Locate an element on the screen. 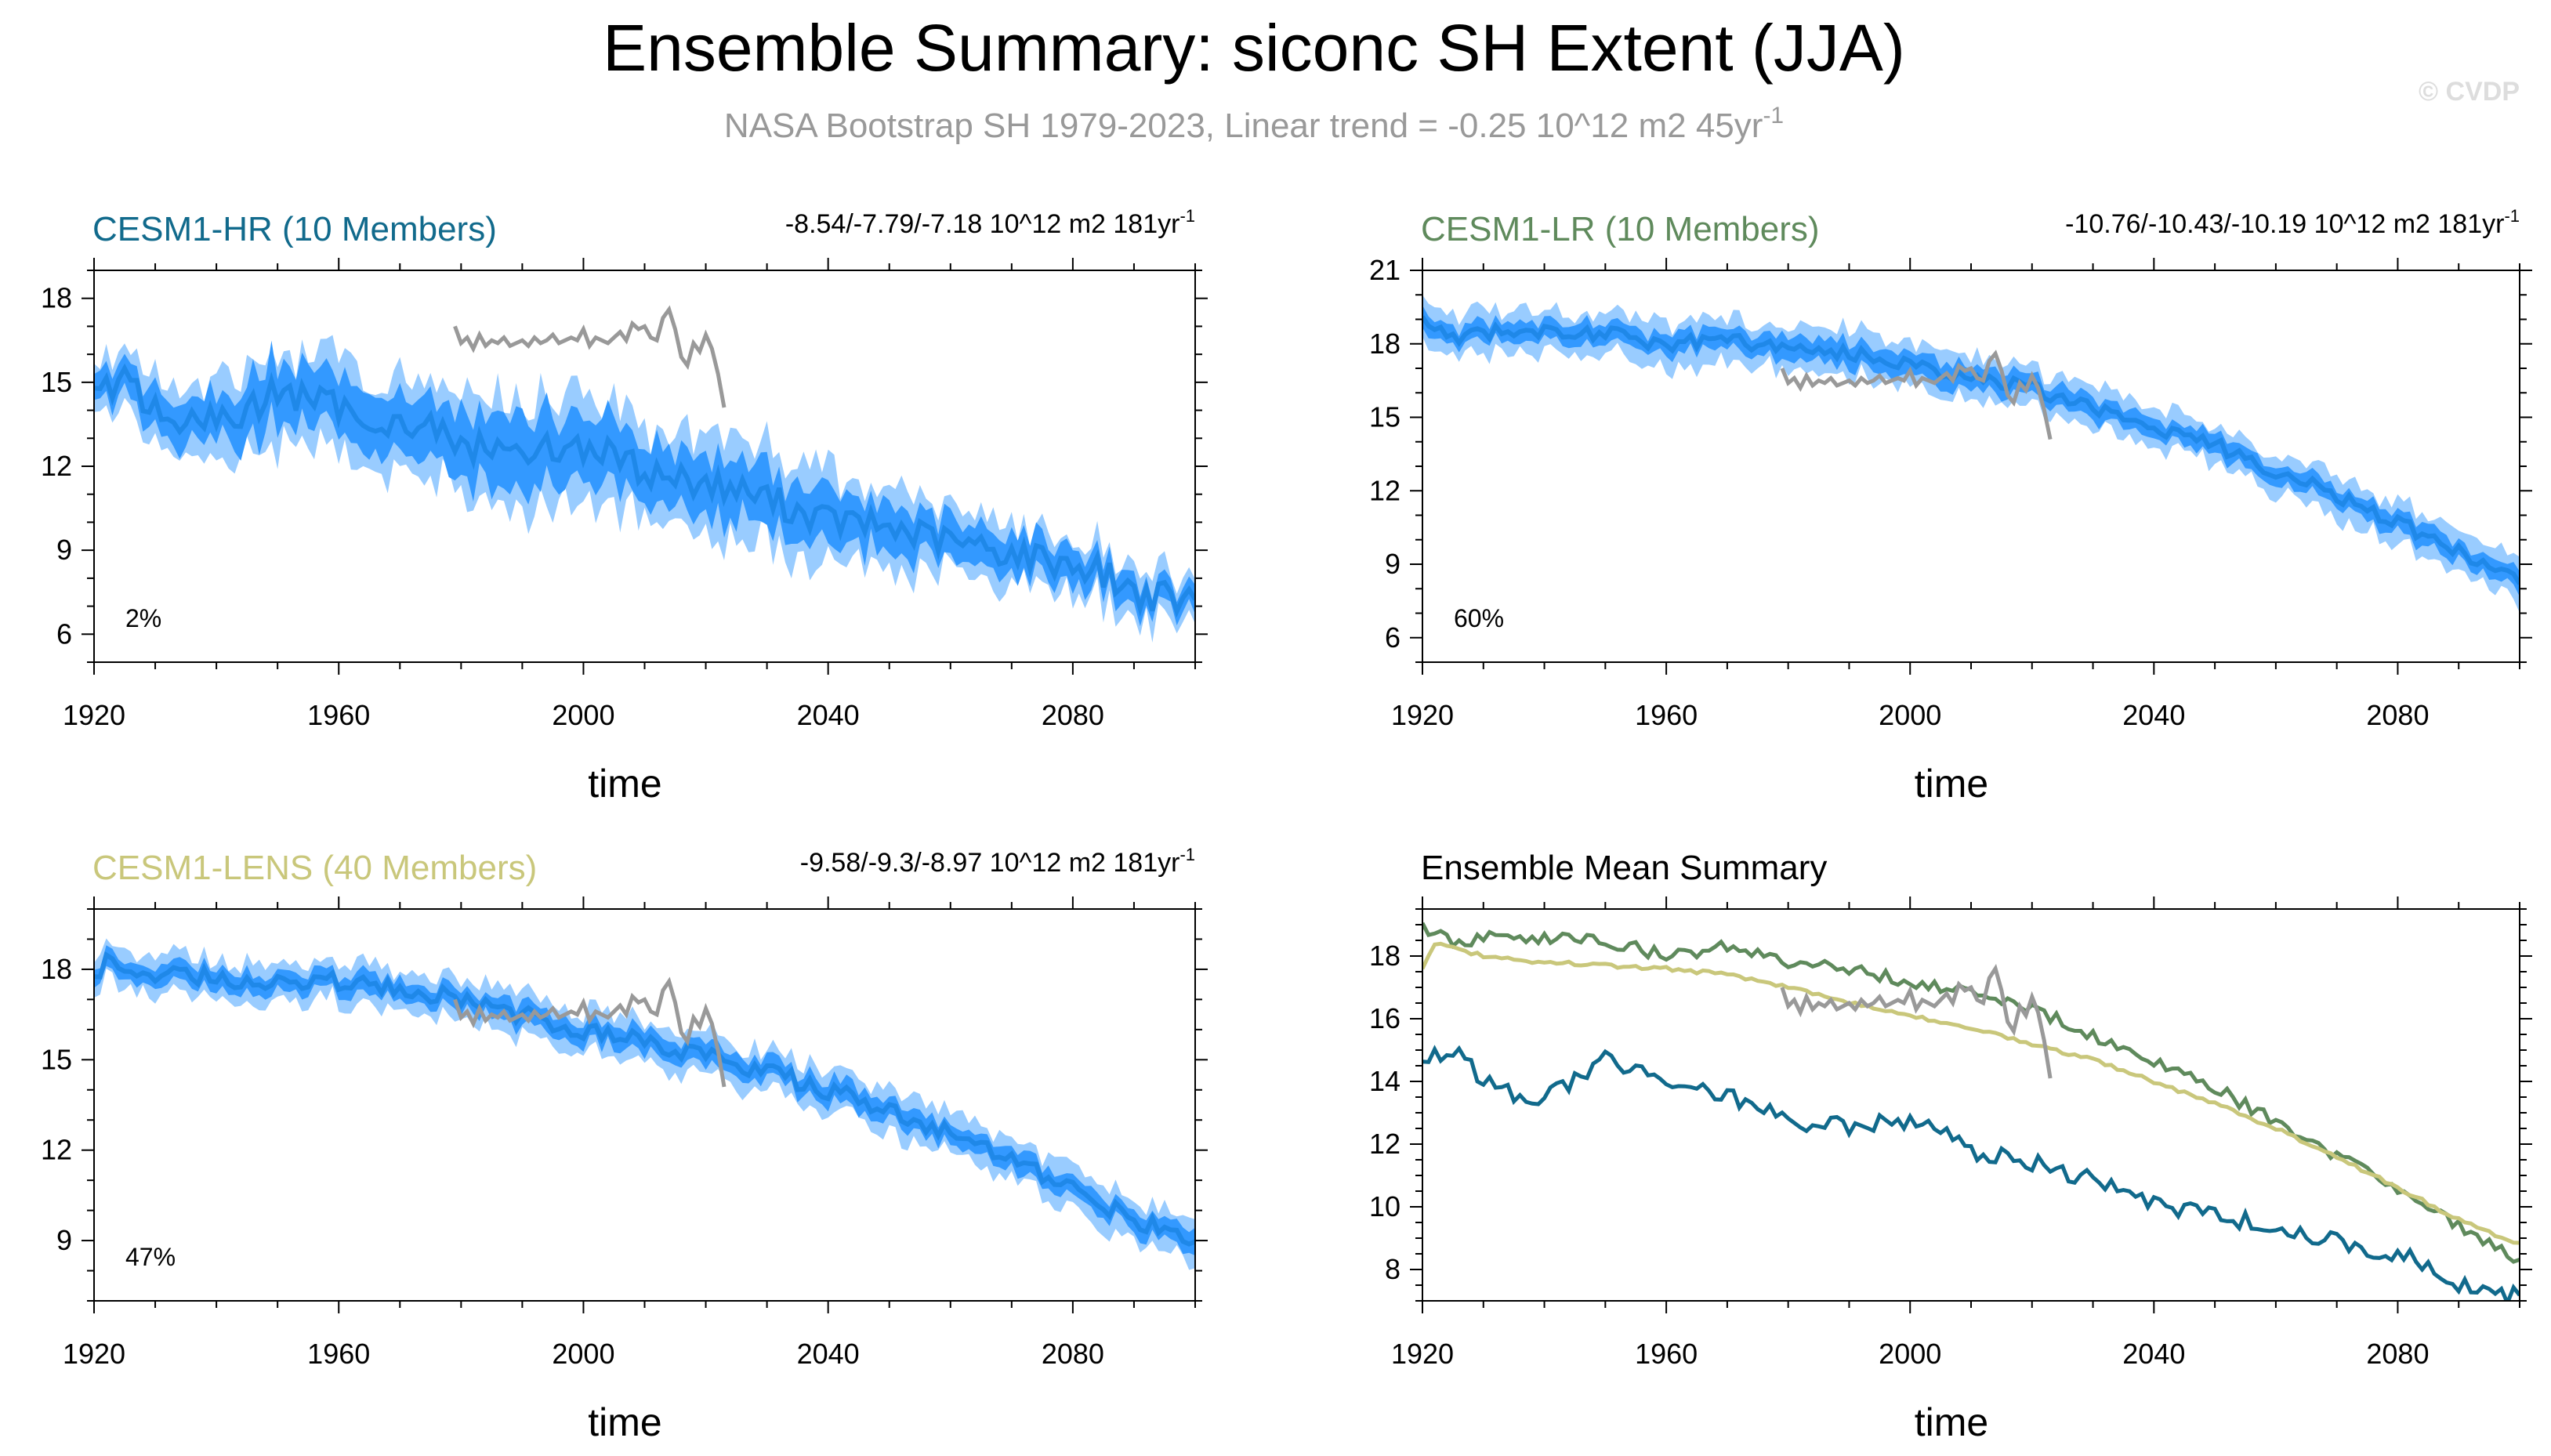 This screenshot has width=2551, height=1456. watermark: © CVDP is located at coordinates (2469, 92).